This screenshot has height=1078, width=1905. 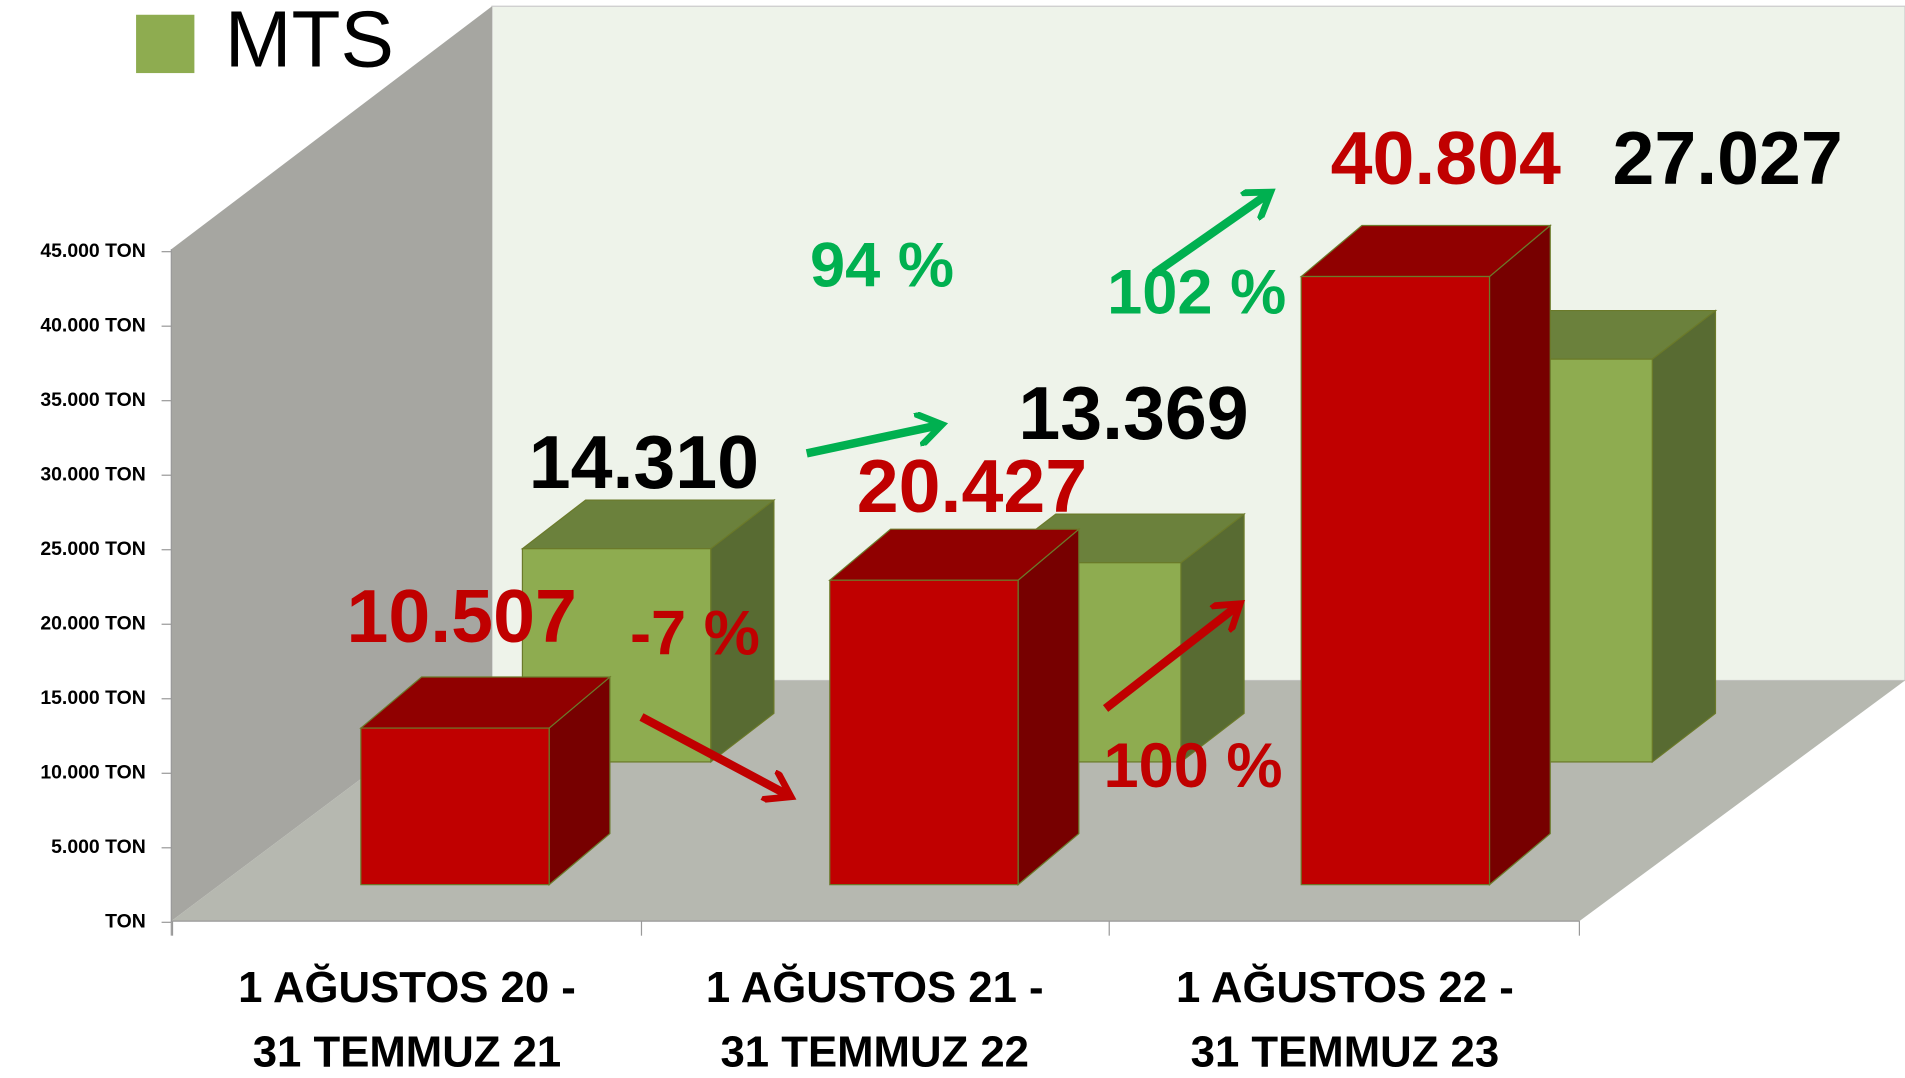 I want to click on value-label: 10.507, so click(x=461, y=616).